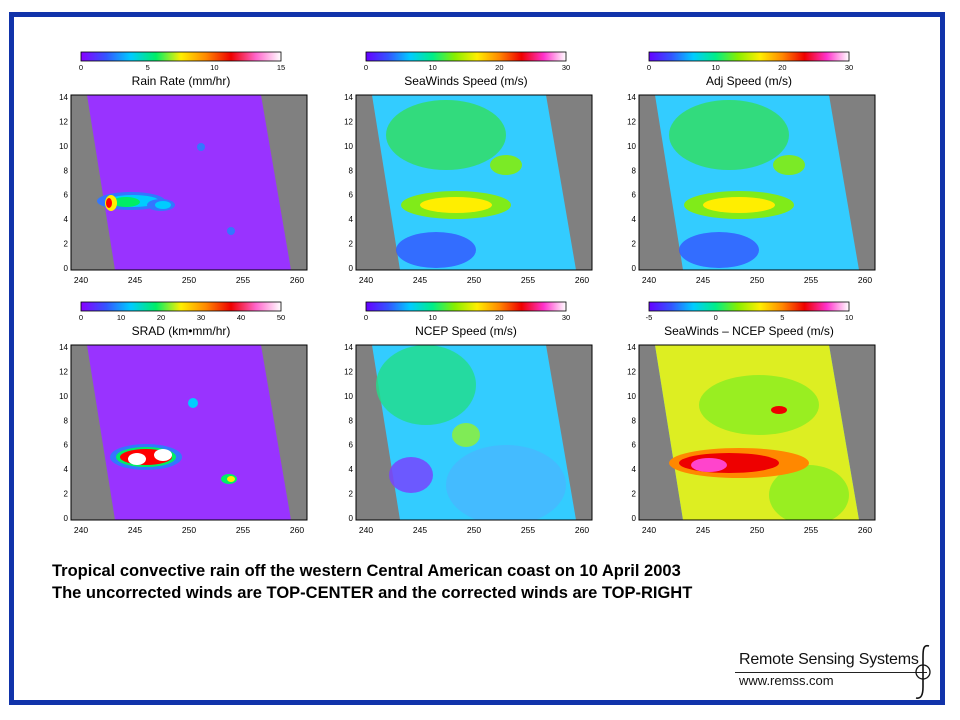  Describe the element at coordinates (749, 331) in the screenshot. I see `panel-title: SeaWinds – NCEP Speed (m/s)` at that location.